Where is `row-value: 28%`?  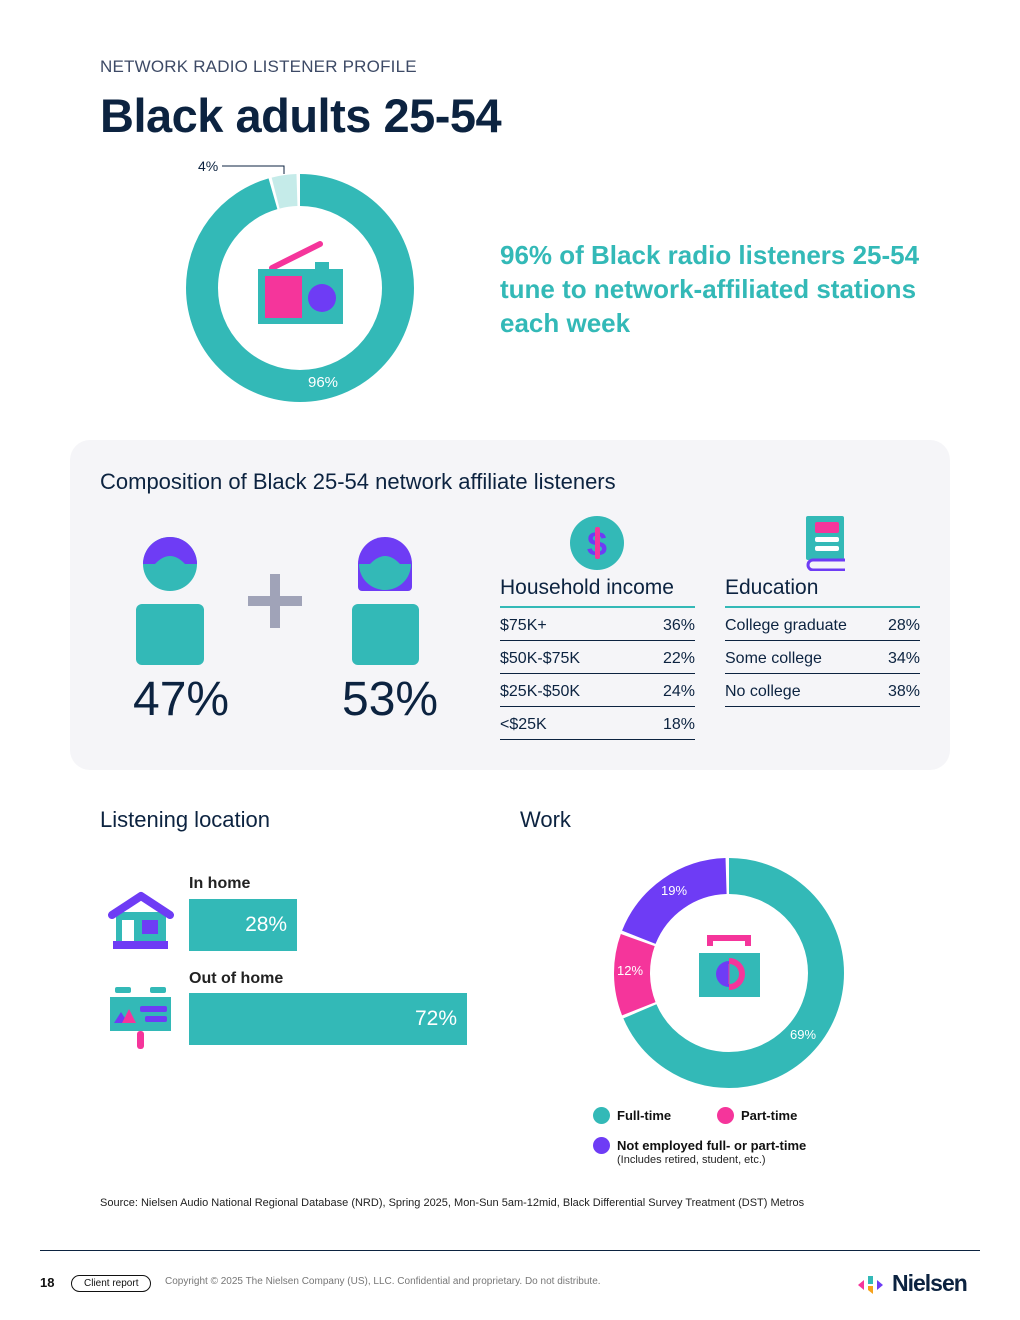 row-value: 28% is located at coordinates (903, 625).